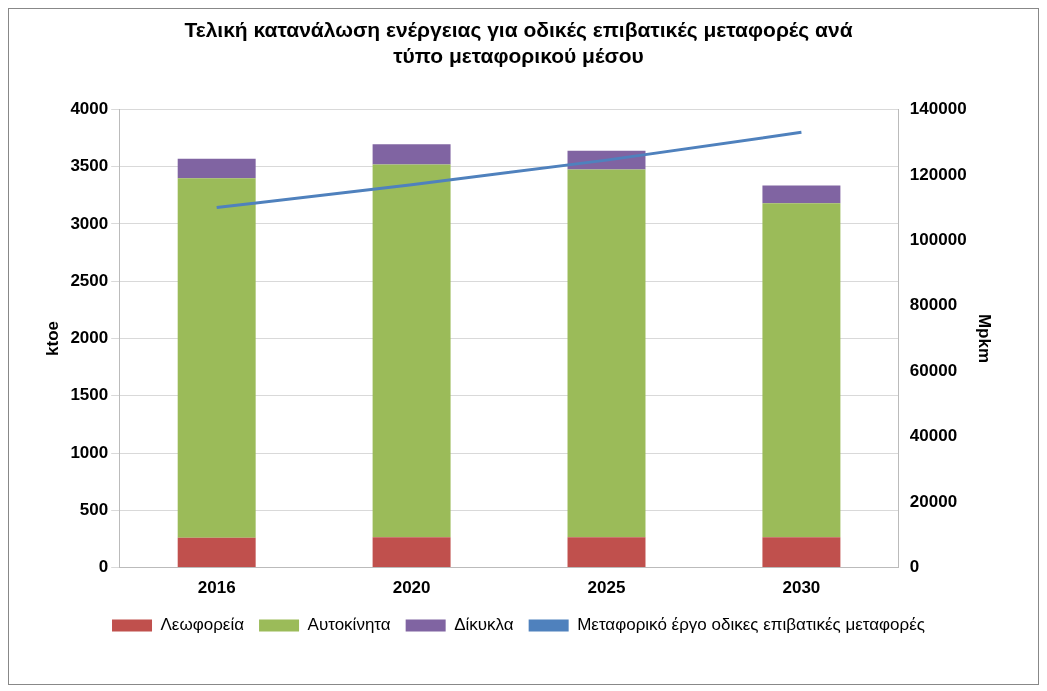  What do you see at coordinates (349, 625) in the screenshot?
I see `legend-label: Αυτοκίνητα` at bounding box center [349, 625].